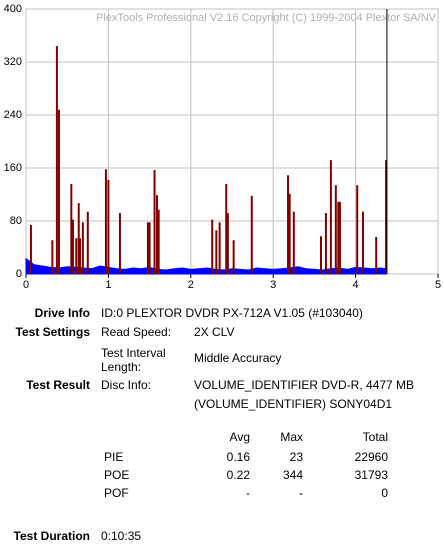 Image resolution: width=444 pixels, height=547 pixels. What do you see at coordinates (13, 9) in the screenshot?
I see `y-tick-label: 400` at bounding box center [13, 9].